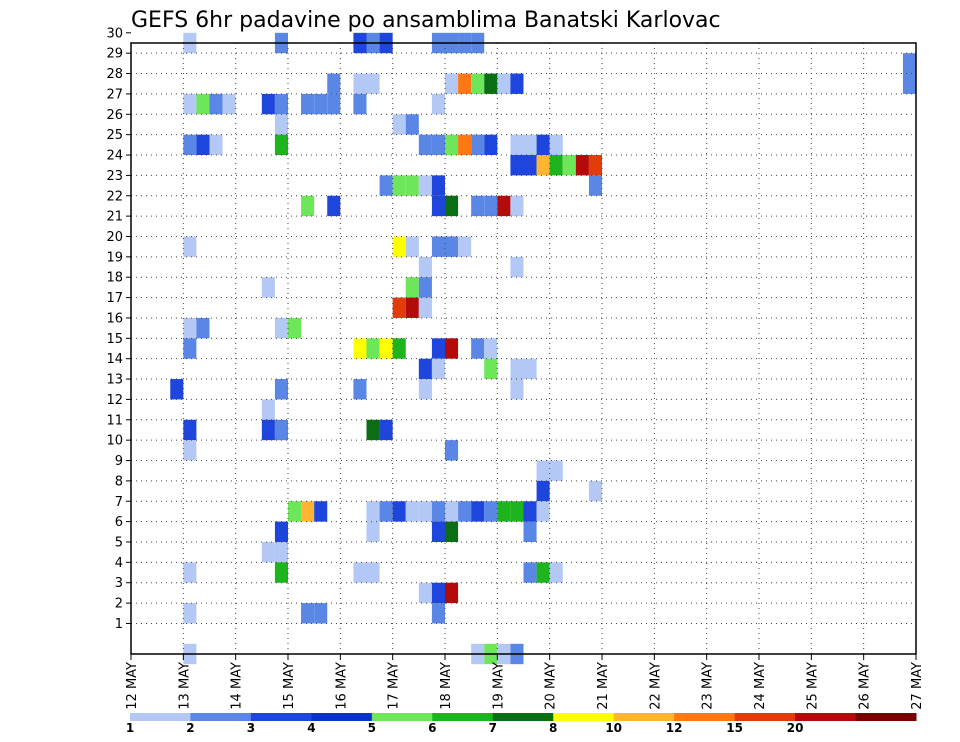 Image resolution: width=960 pixels, height=742 pixels. What do you see at coordinates (119, 624) in the screenshot?
I see `y-tick-label: 1` at bounding box center [119, 624].